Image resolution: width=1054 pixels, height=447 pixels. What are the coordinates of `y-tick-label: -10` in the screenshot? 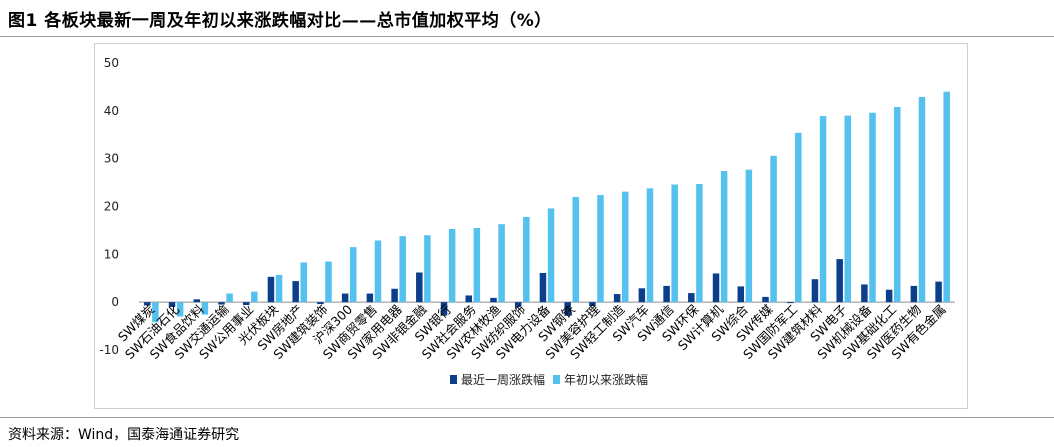 It's located at (109, 350).